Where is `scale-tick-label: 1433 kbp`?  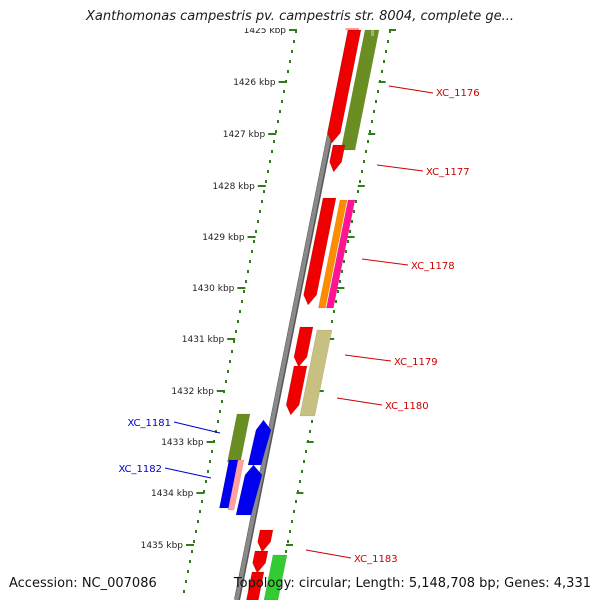 scale-tick-label: 1433 kbp is located at coordinates (182, 443).